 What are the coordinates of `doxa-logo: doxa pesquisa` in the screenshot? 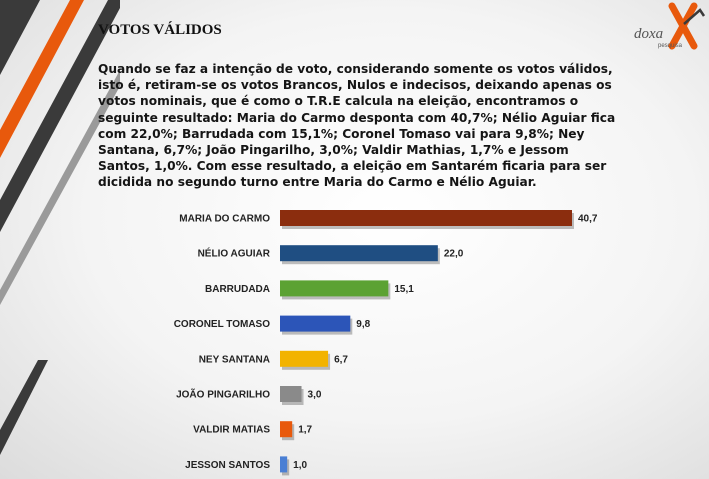 It's located at (670, 26).